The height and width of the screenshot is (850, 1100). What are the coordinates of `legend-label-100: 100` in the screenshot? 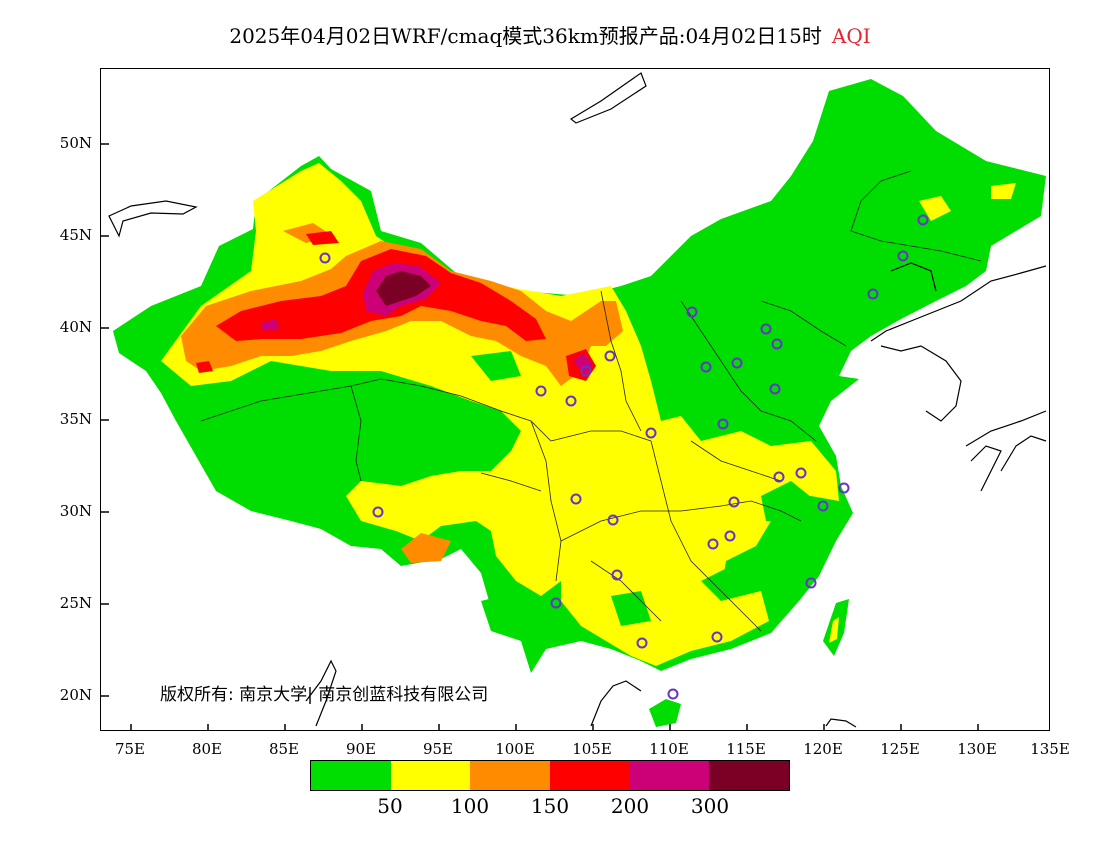 It's located at (470, 806).